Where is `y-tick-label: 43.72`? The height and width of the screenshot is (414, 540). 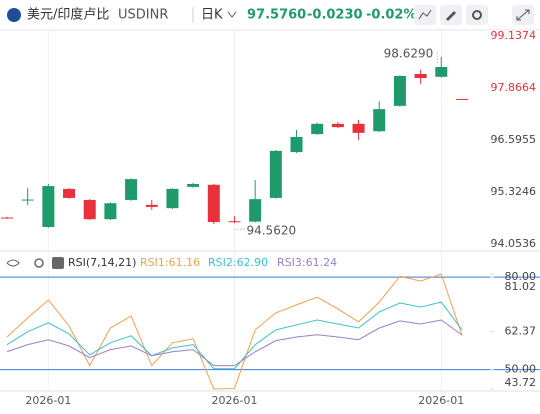 y-tick-label: 43.72 is located at coordinates (521, 382).